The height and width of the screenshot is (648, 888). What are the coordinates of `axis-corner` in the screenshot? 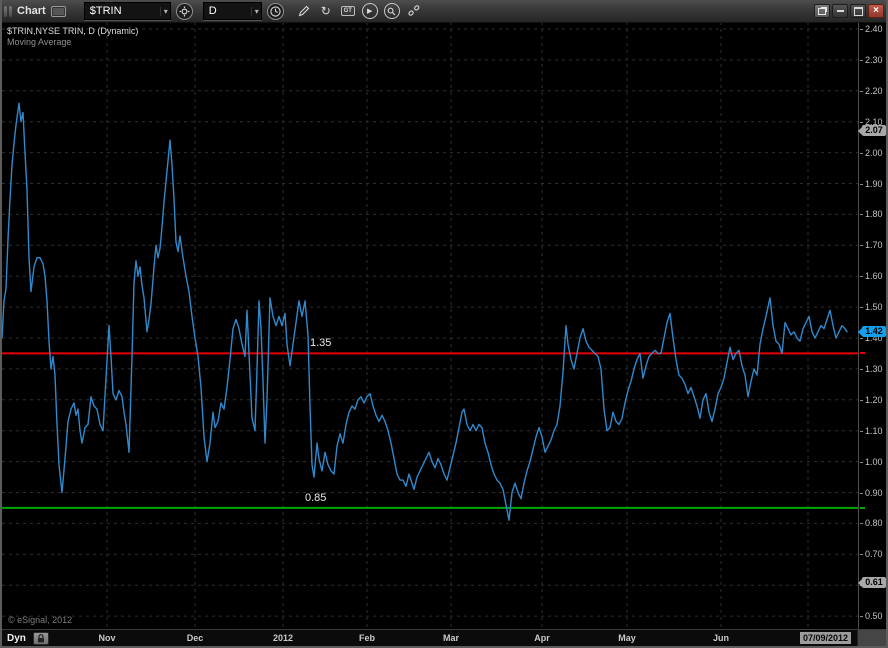 It's located at (871, 638).